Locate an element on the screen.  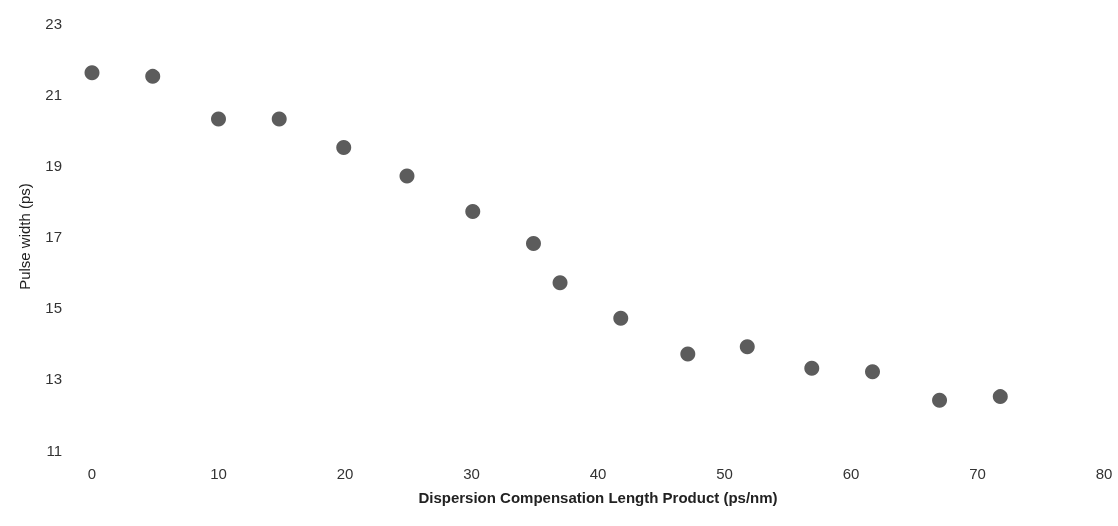
y-tick-label: 17 is located at coordinates (53, 236).